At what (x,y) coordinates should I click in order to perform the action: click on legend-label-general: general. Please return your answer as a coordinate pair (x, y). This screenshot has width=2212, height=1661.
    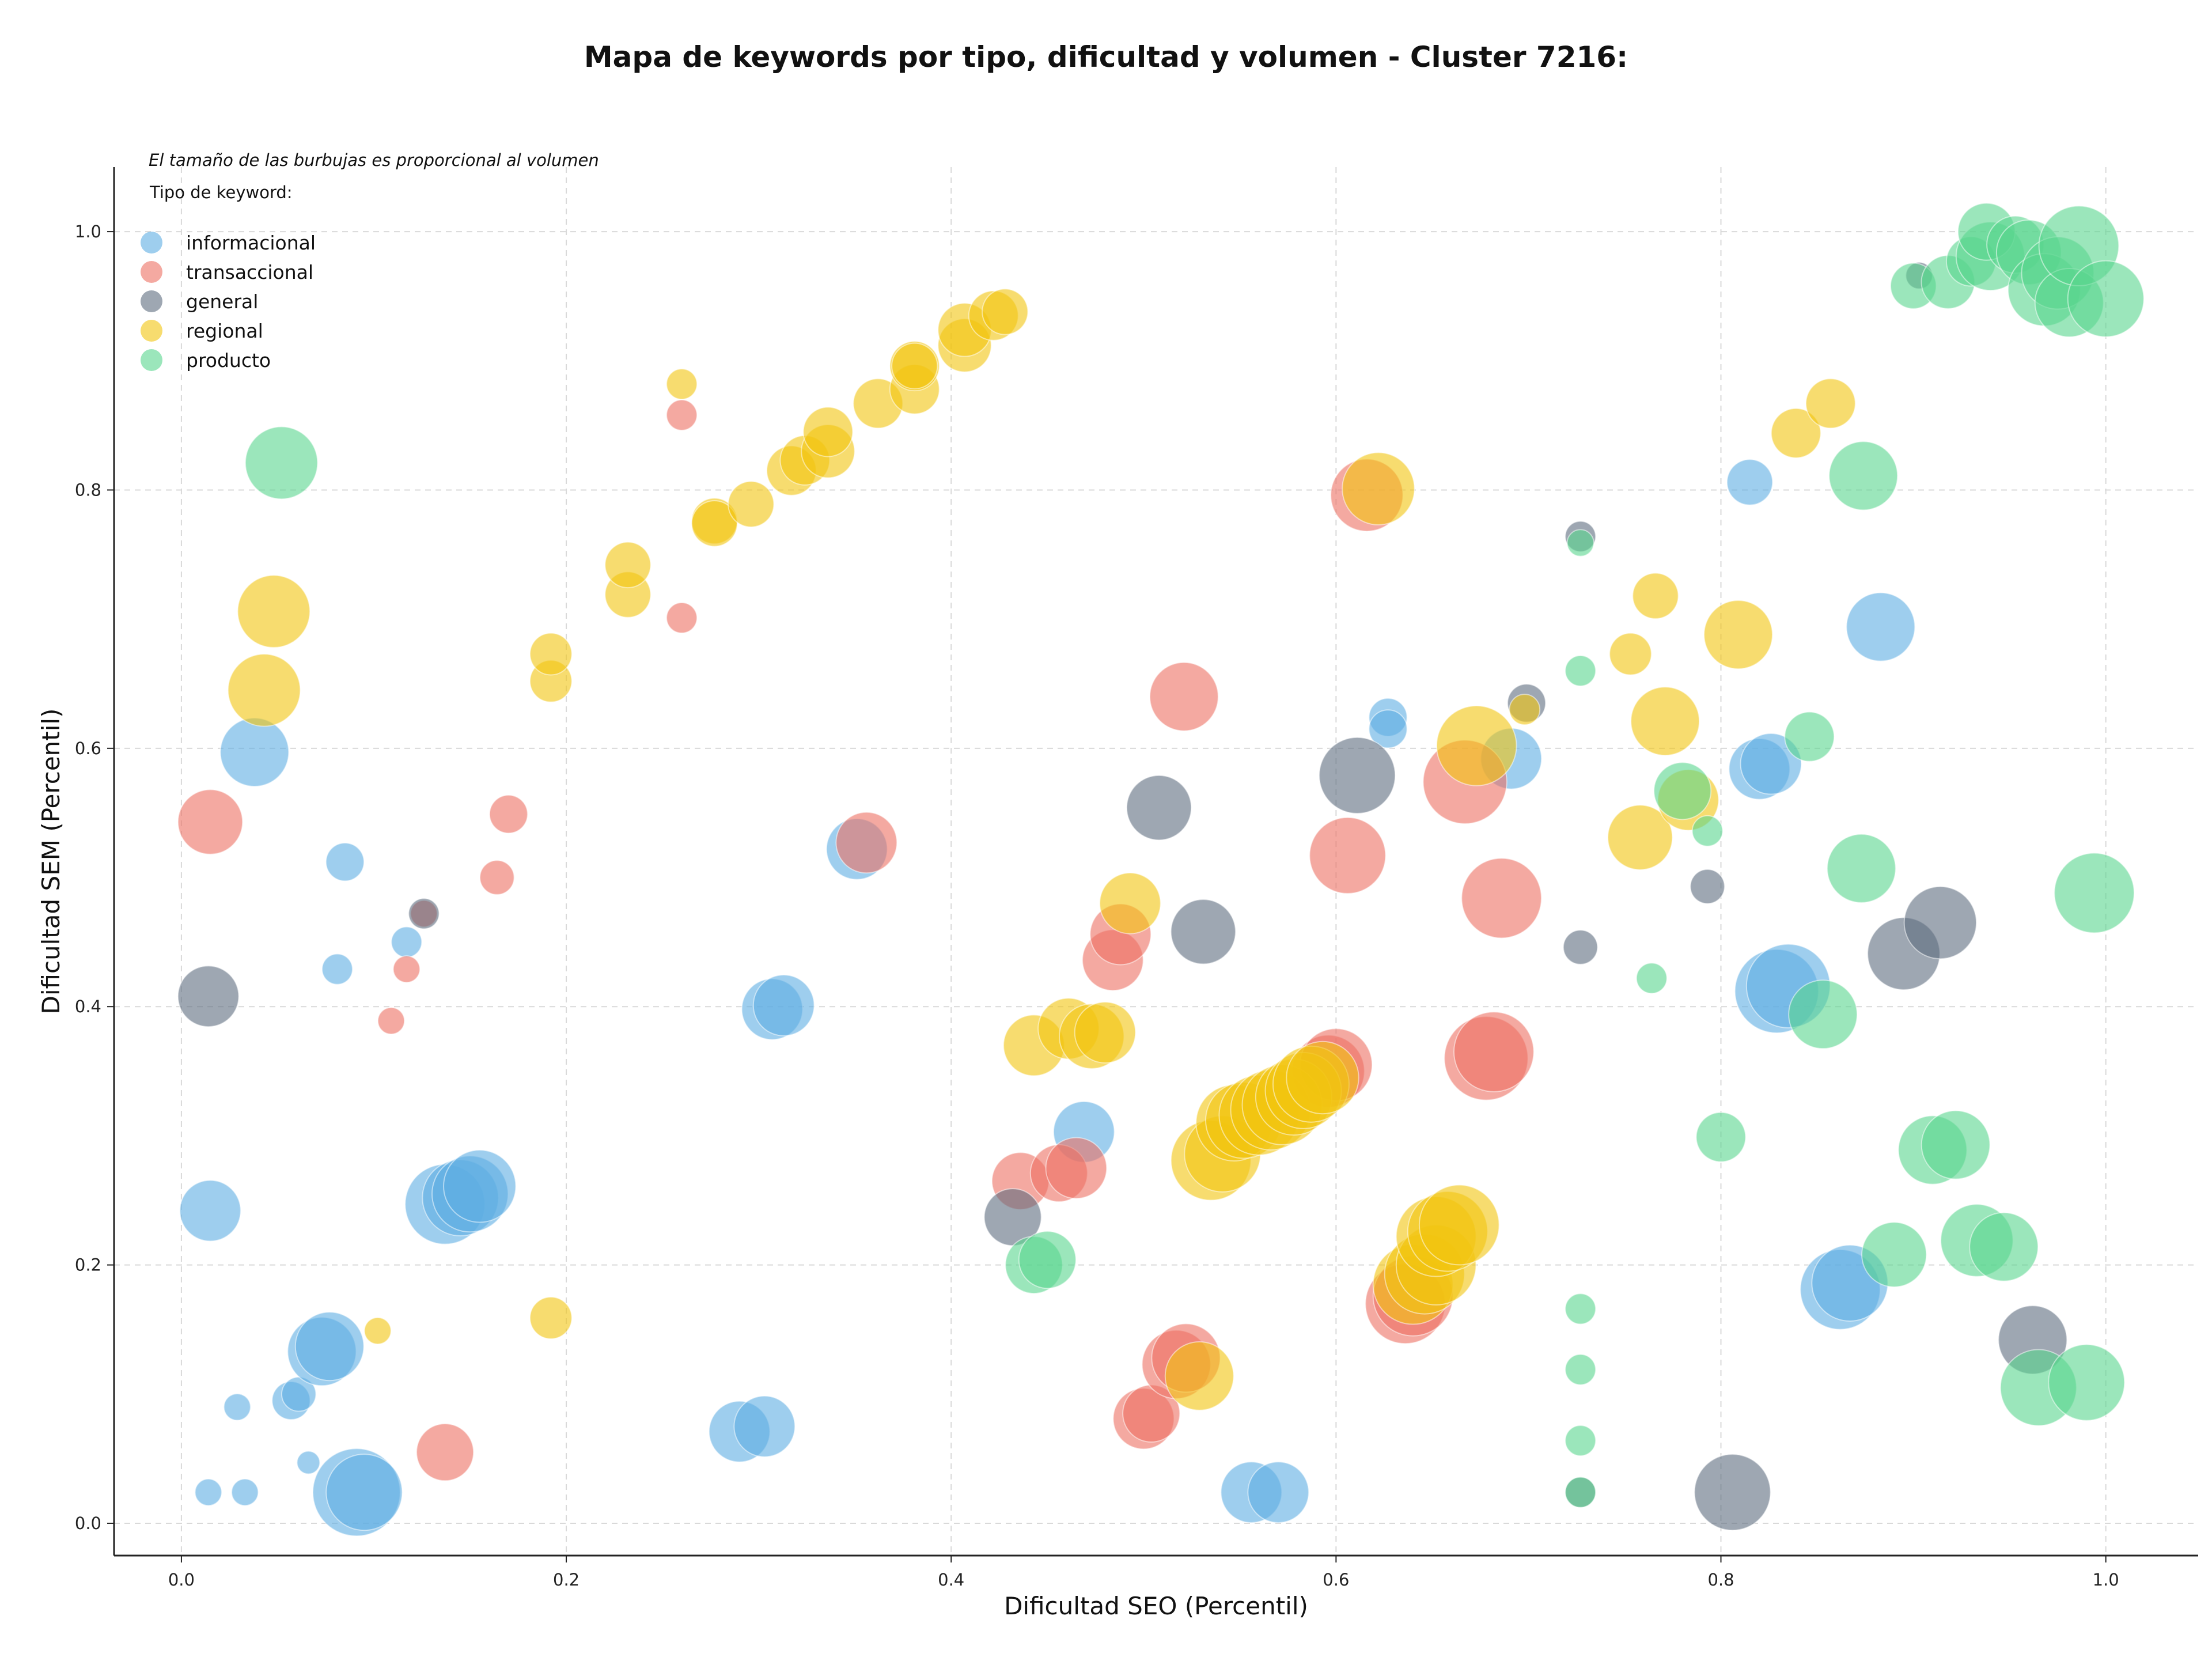
    Looking at the image, I should click on (222, 301).